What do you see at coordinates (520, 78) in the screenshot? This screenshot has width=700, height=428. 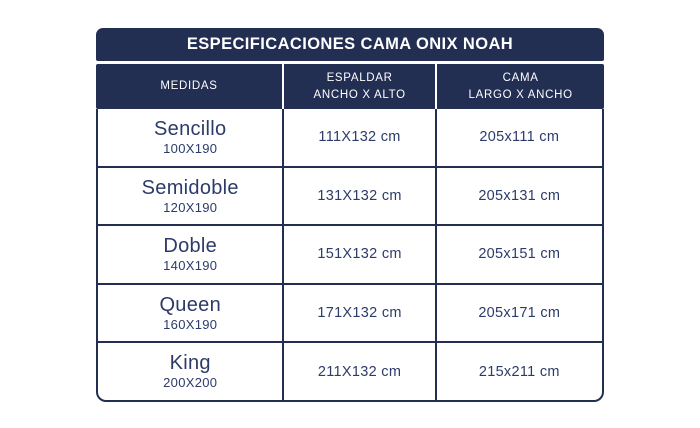 I see `header-cama-line1: CAMA` at bounding box center [520, 78].